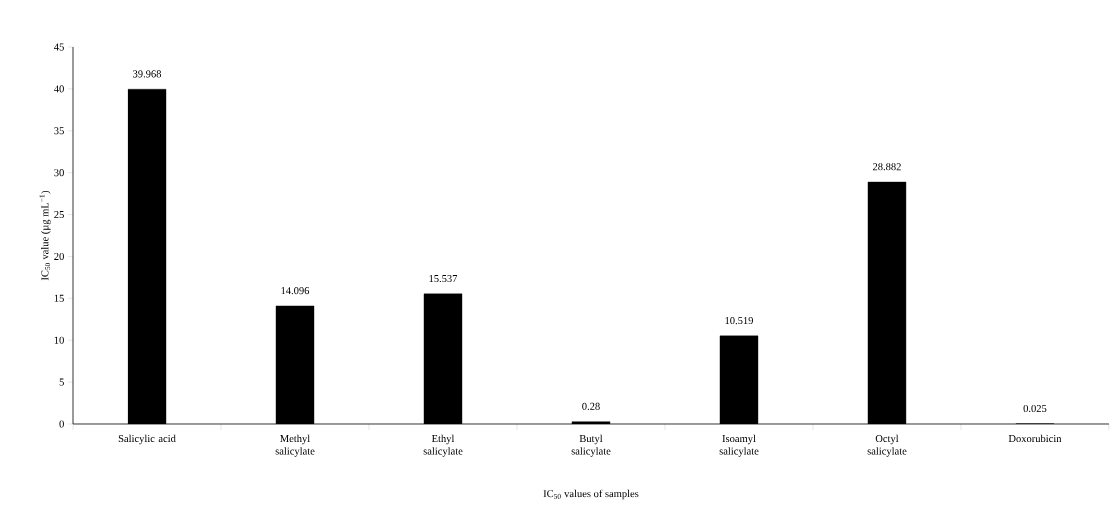 The height and width of the screenshot is (516, 1120). What do you see at coordinates (59, 89) in the screenshot?
I see `y-tick-label: 40` at bounding box center [59, 89].